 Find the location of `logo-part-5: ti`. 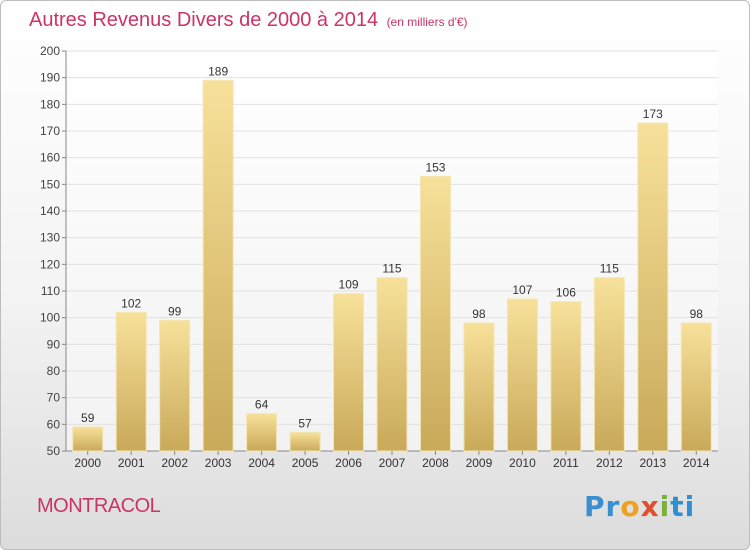

logo-part-5: ti is located at coordinates (683, 506).